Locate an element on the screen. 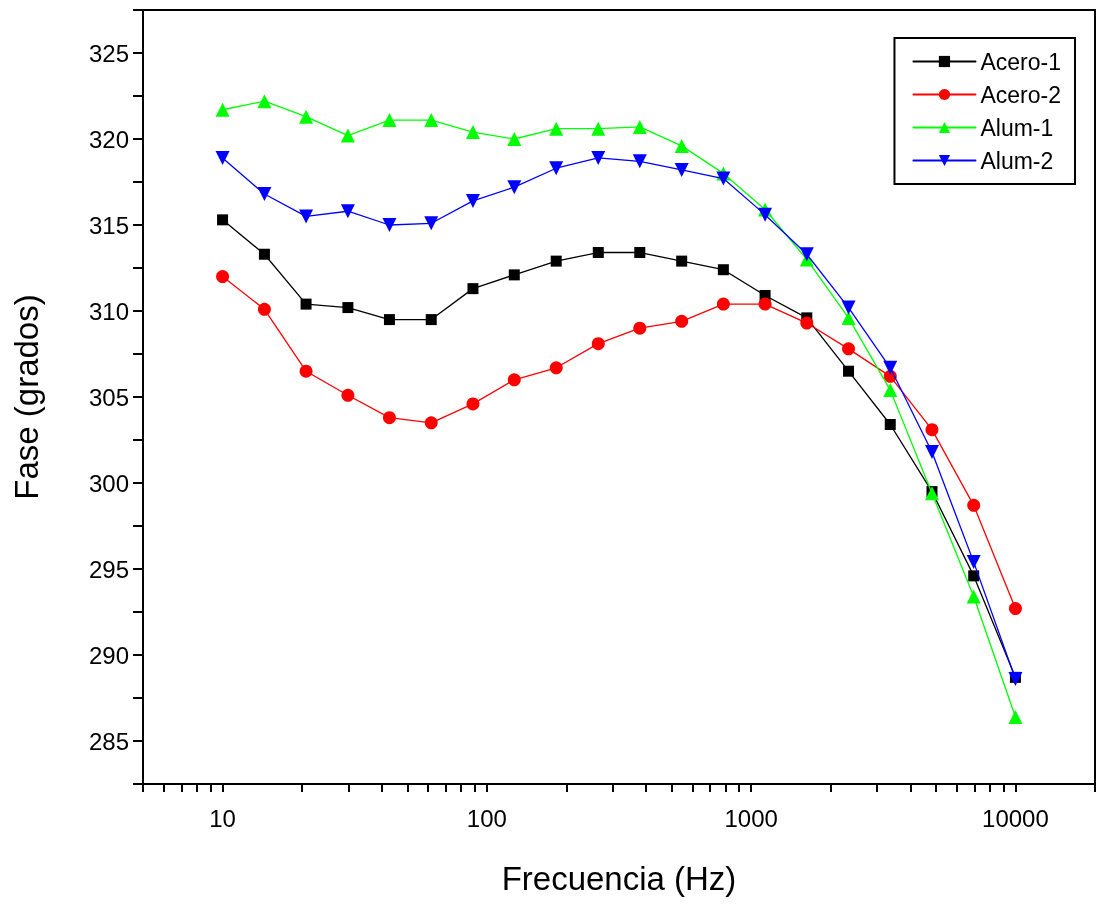 This screenshot has height=905, width=1097. legend-label: Alum-2 is located at coordinates (1017, 160).